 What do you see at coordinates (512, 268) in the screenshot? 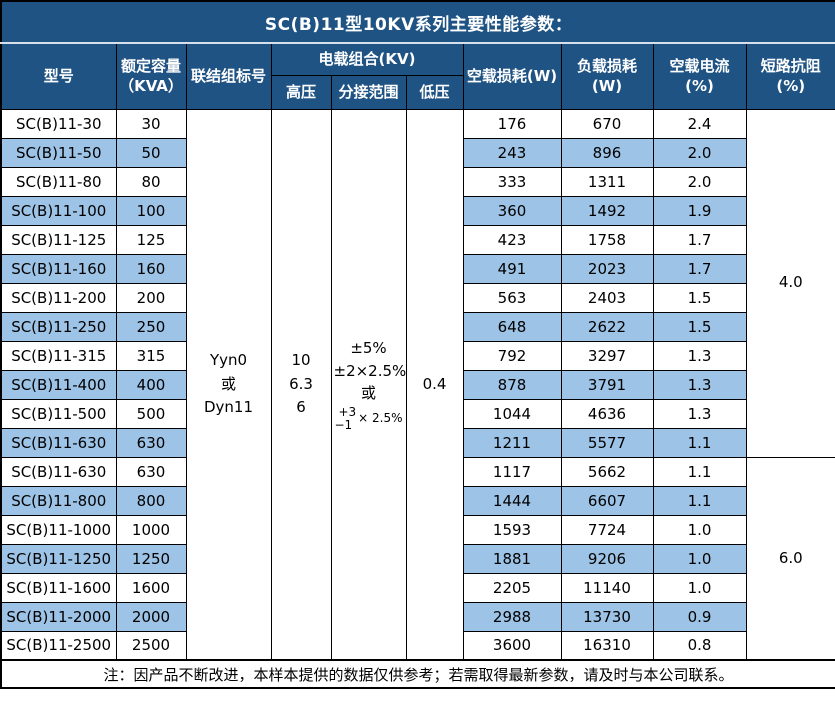
I see `cell-no-load-loss: 491` at bounding box center [512, 268].